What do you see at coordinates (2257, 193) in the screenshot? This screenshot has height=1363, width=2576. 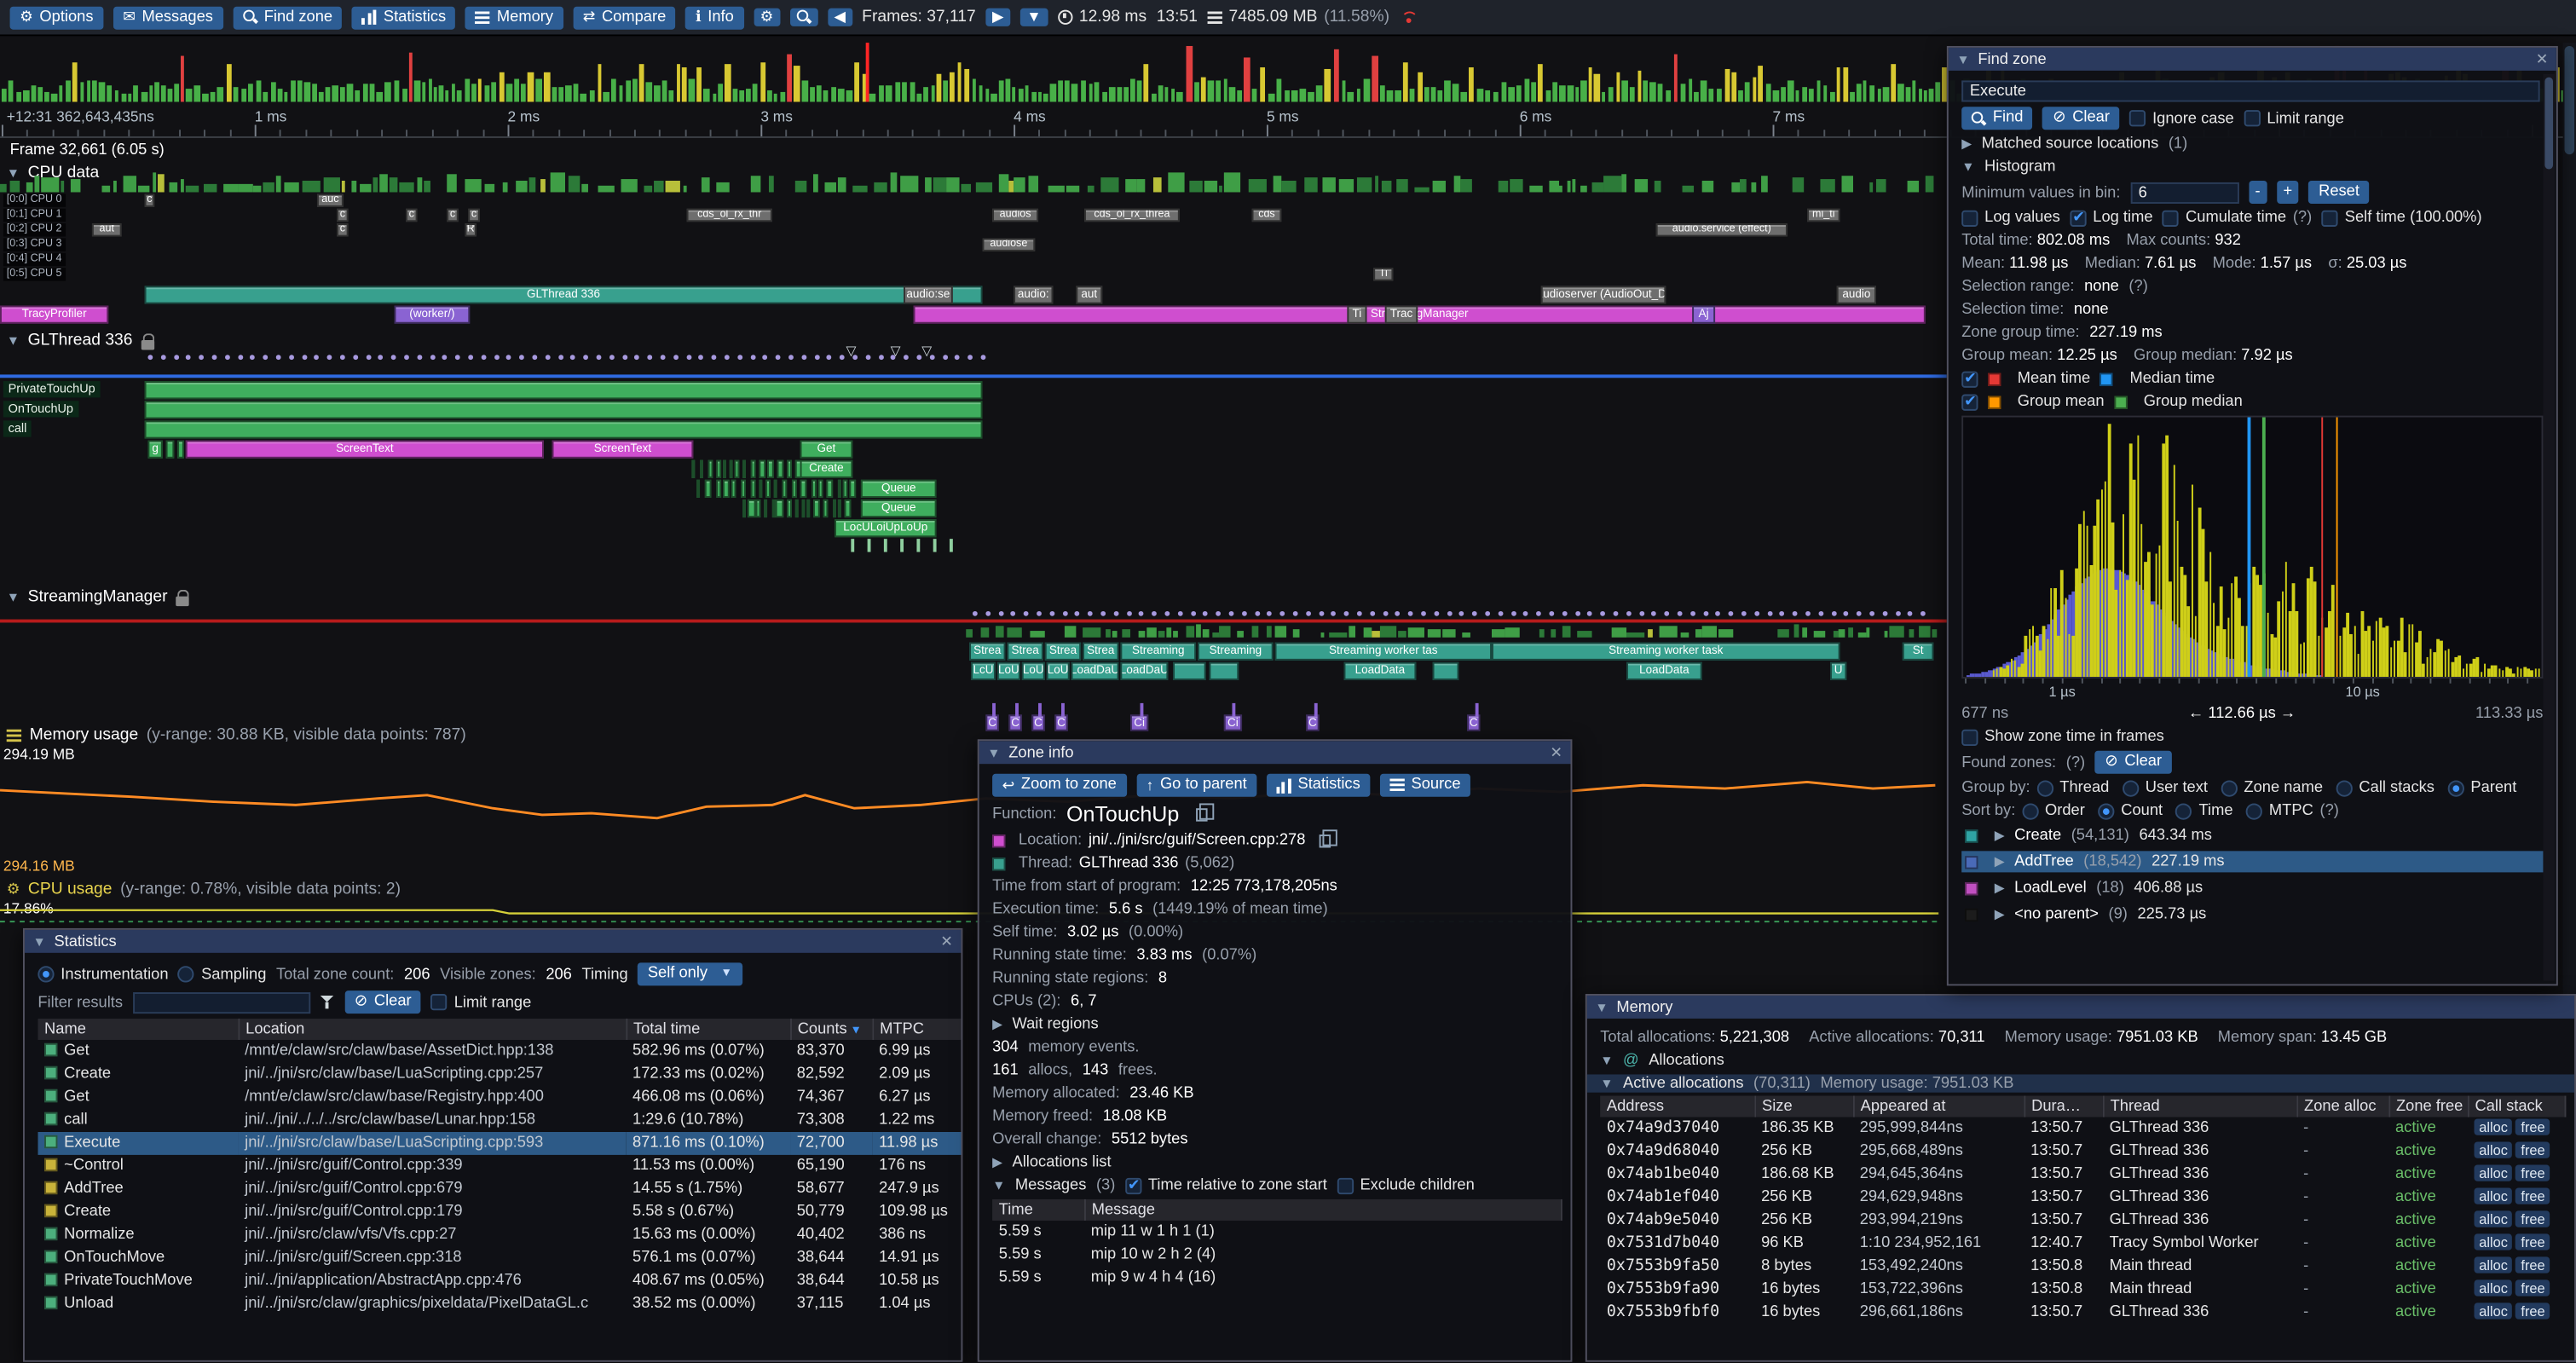 I see `min-bin-decrease-button: -` at bounding box center [2257, 193].